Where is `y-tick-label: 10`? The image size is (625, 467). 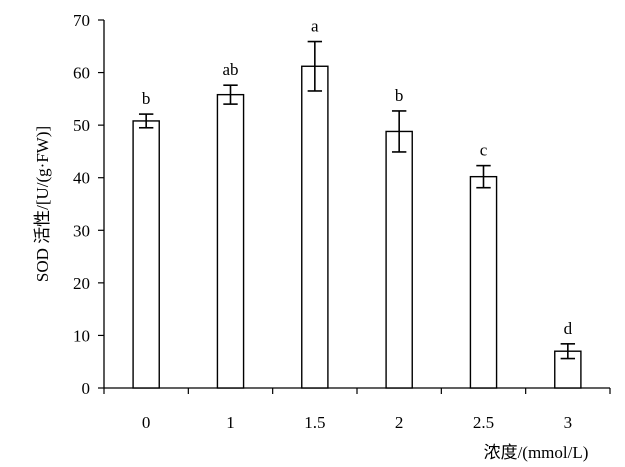
y-tick-label: 10 is located at coordinates (81, 335).